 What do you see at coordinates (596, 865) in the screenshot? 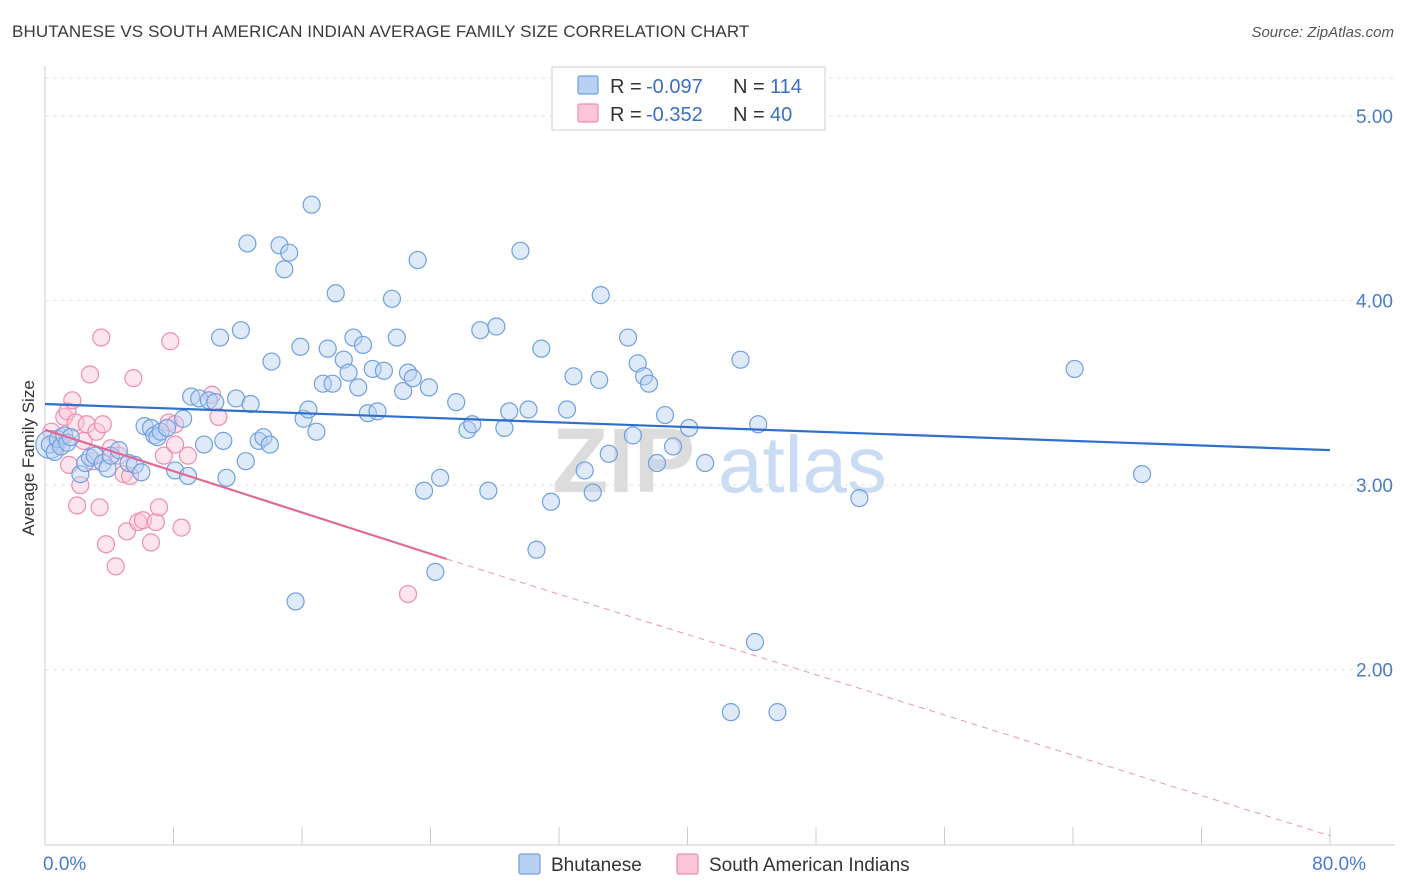
I see `legend-bottom-label-bhutanese: Bhutanese` at bounding box center [596, 865].